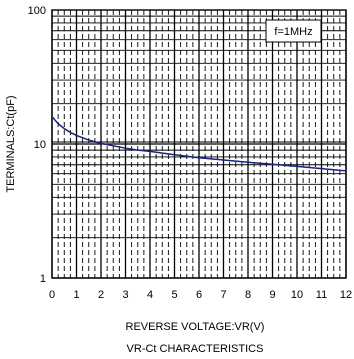 The image size is (354, 359). I want to click on annotation-box: f=1MHz, so click(293, 31).